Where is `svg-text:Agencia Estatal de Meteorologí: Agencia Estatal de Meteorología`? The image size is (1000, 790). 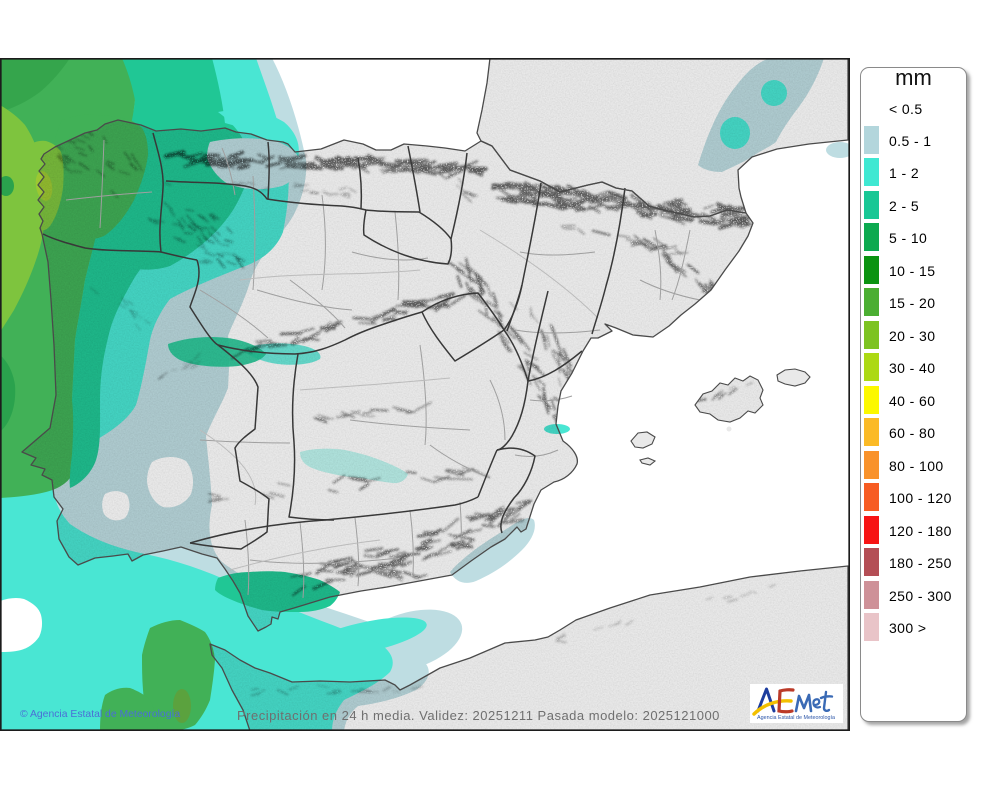
svg-text:Agencia Estatal de Meteorologí: Agencia Estatal de Meteorología is located at coordinates (796, 718).